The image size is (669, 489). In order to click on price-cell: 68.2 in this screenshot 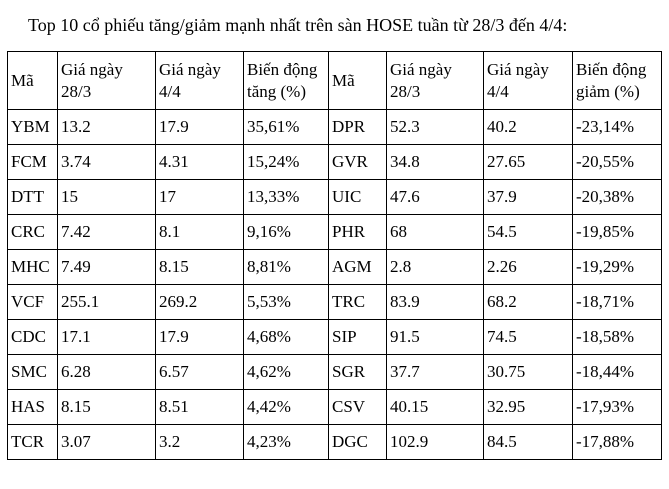, I will do `click(528, 302)`.